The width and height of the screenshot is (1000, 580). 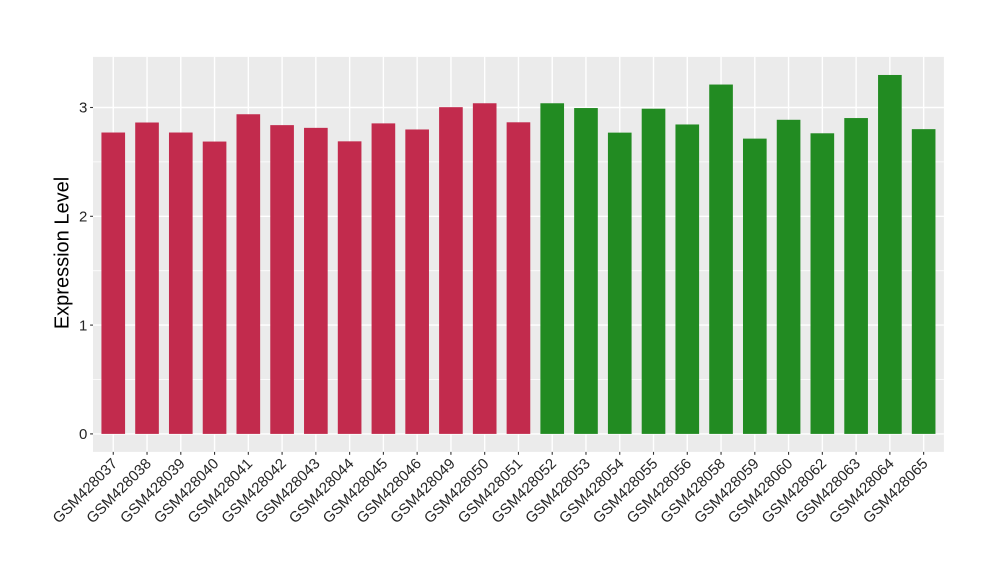 I want to click on svg-text: 1, so click(x=83, y=325).